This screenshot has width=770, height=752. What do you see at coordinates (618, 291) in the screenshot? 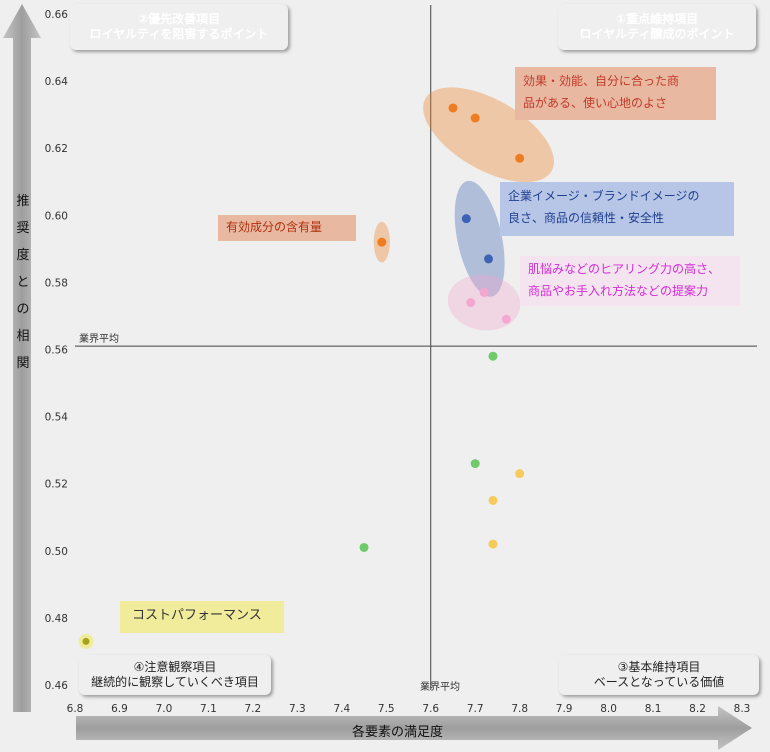
I see `callout-hearing-skill-line2: 商品やお手入れ方法などの提案力` at bounding box center [618, 291].